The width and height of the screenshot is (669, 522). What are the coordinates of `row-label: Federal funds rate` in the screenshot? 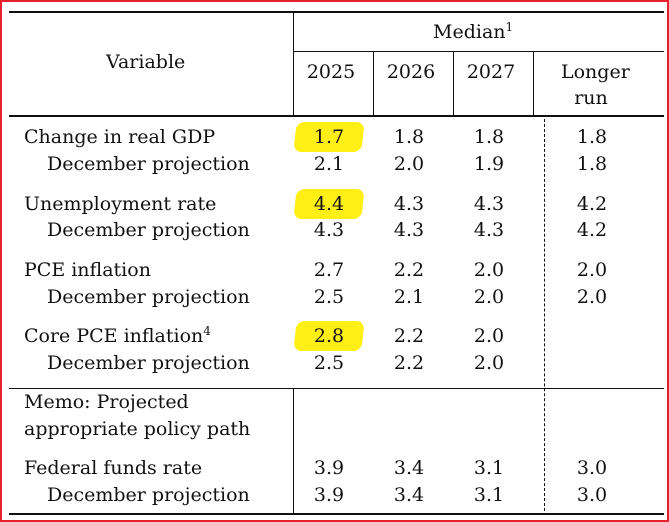 It's located at (113, 468).